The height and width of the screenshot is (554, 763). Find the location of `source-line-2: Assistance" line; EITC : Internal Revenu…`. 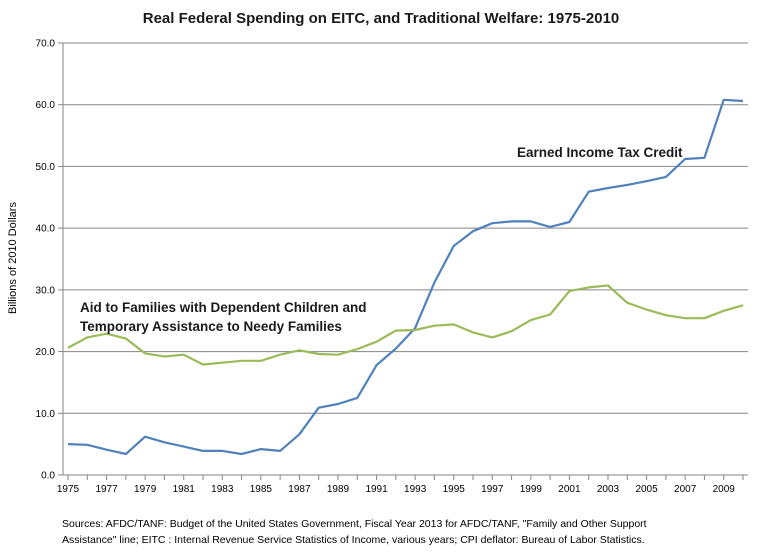

source-line-2: Assistance" line; EITC : Internal Revenu… is located at coordinates (353, 540).